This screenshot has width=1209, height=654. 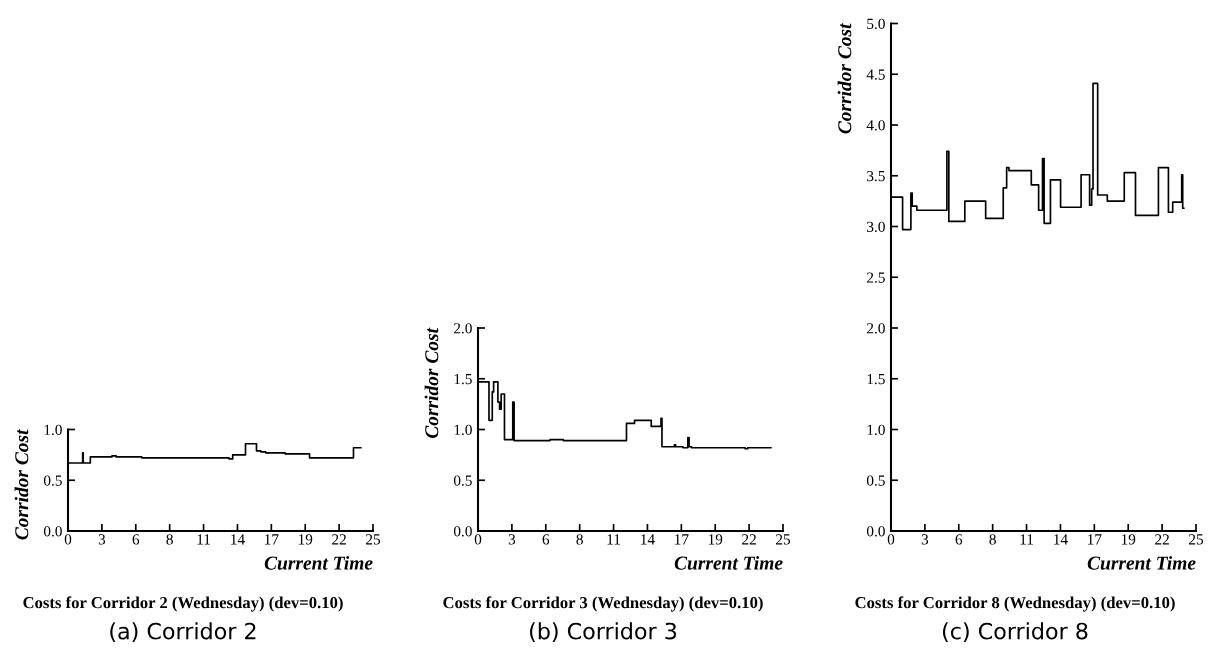 What do you see at coordinates (875, 74) in the screenshot?
I see `y-tick-label: 4.5` at bounding box center [875, 74].